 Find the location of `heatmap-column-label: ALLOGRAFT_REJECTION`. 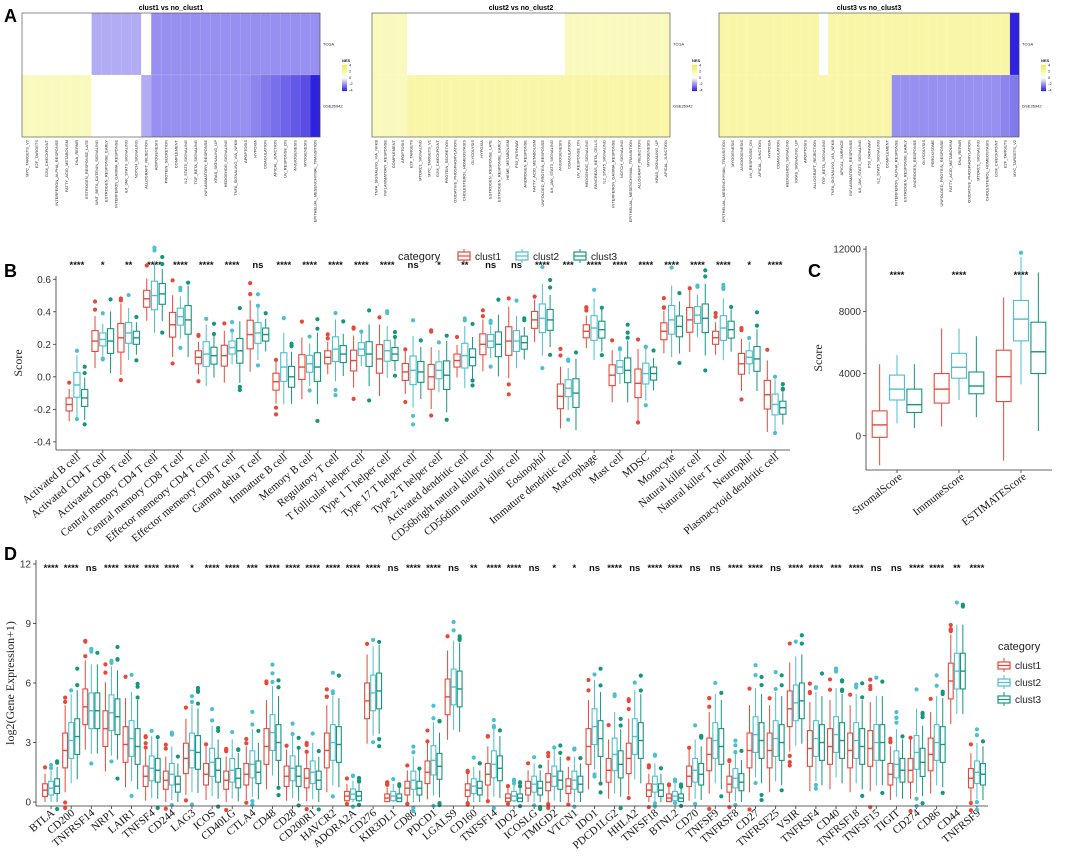

heatmap-column-label: ALLOGRAFT_REJECTION is located at coordinates (814, 164).